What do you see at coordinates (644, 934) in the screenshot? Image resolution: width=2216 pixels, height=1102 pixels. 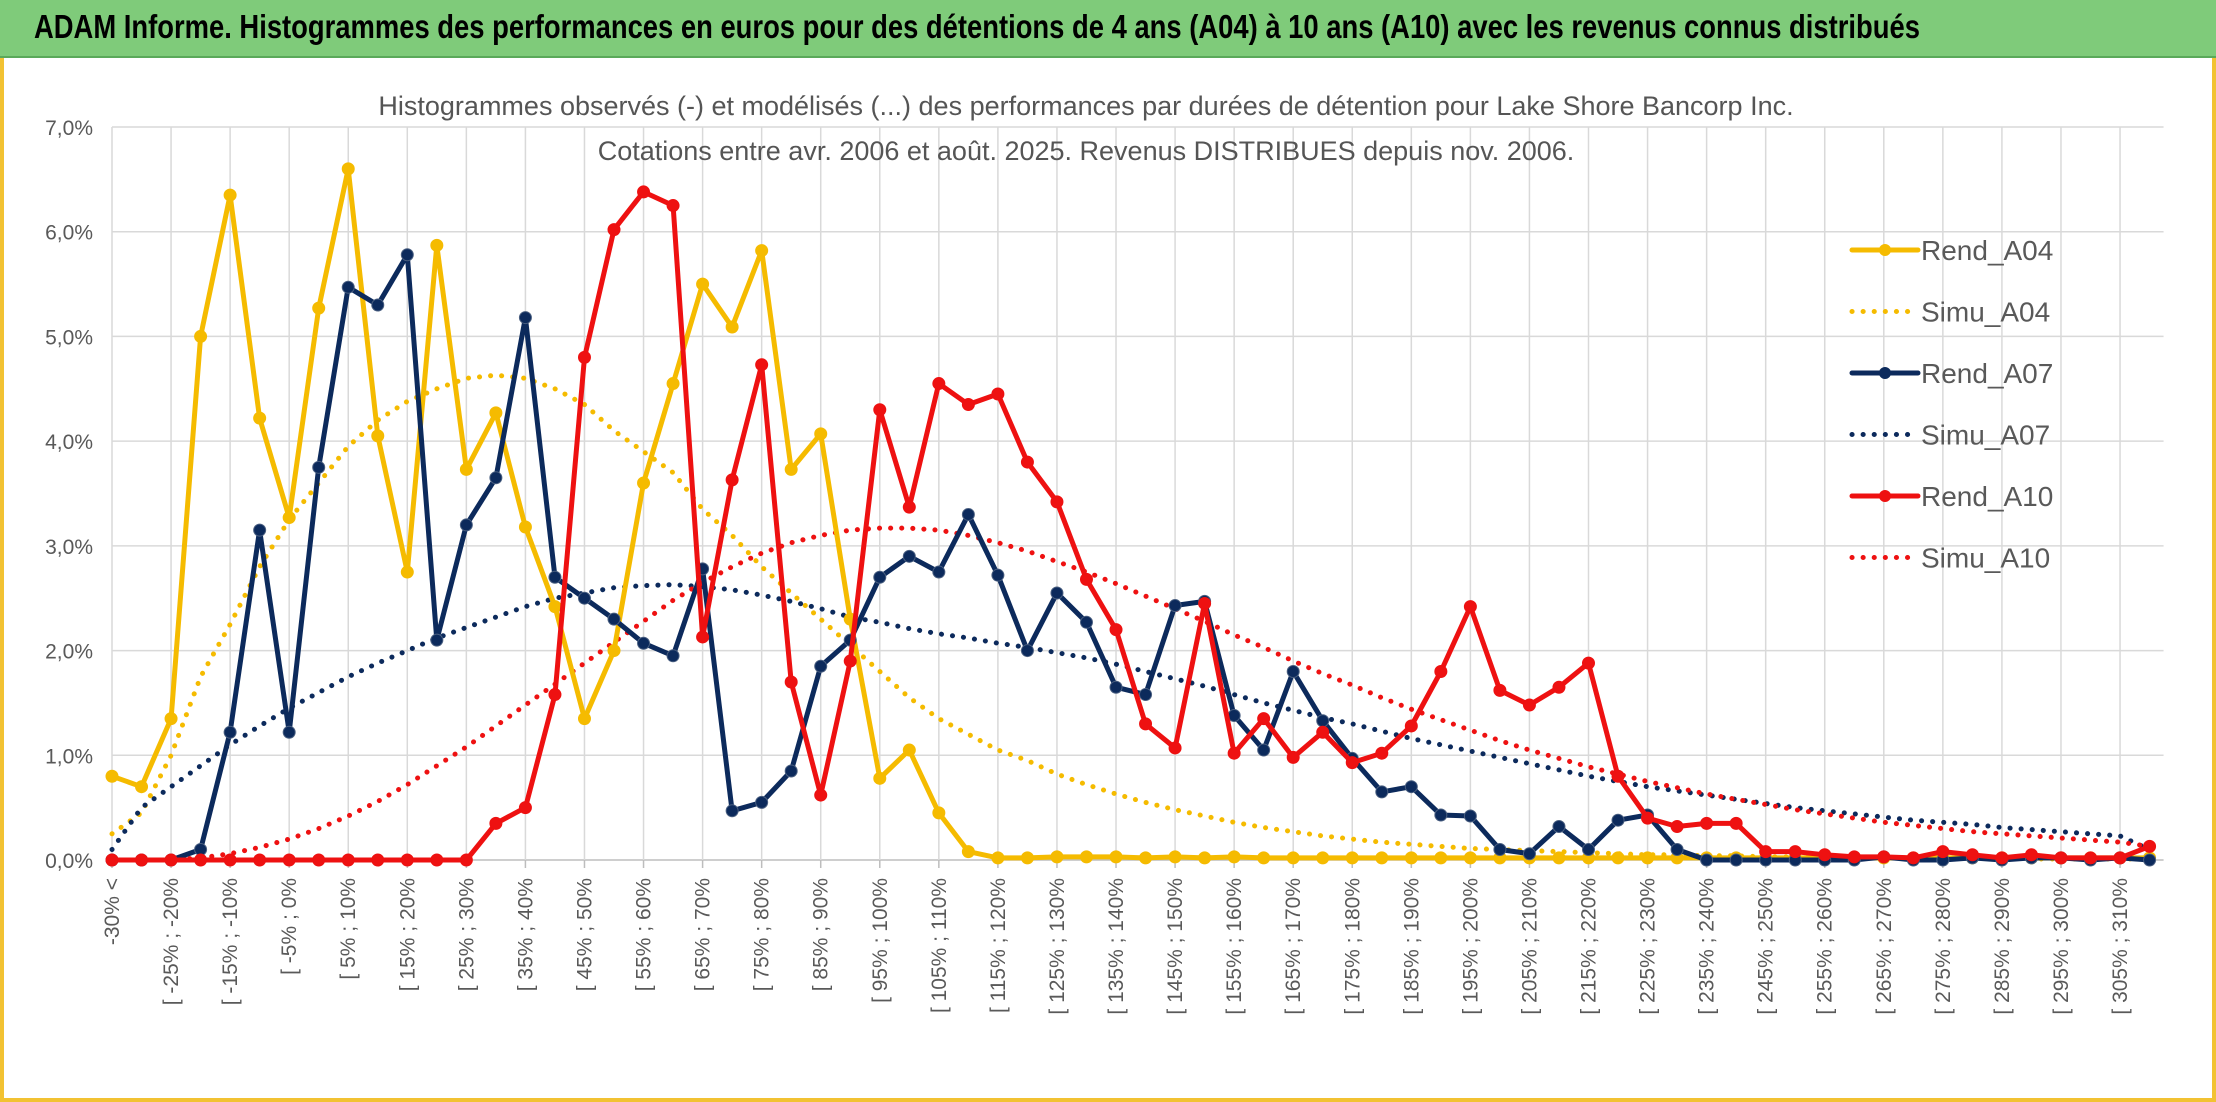 I see `x-tick-label: [ 55% ; 60%` at bounding box center [644, 934].